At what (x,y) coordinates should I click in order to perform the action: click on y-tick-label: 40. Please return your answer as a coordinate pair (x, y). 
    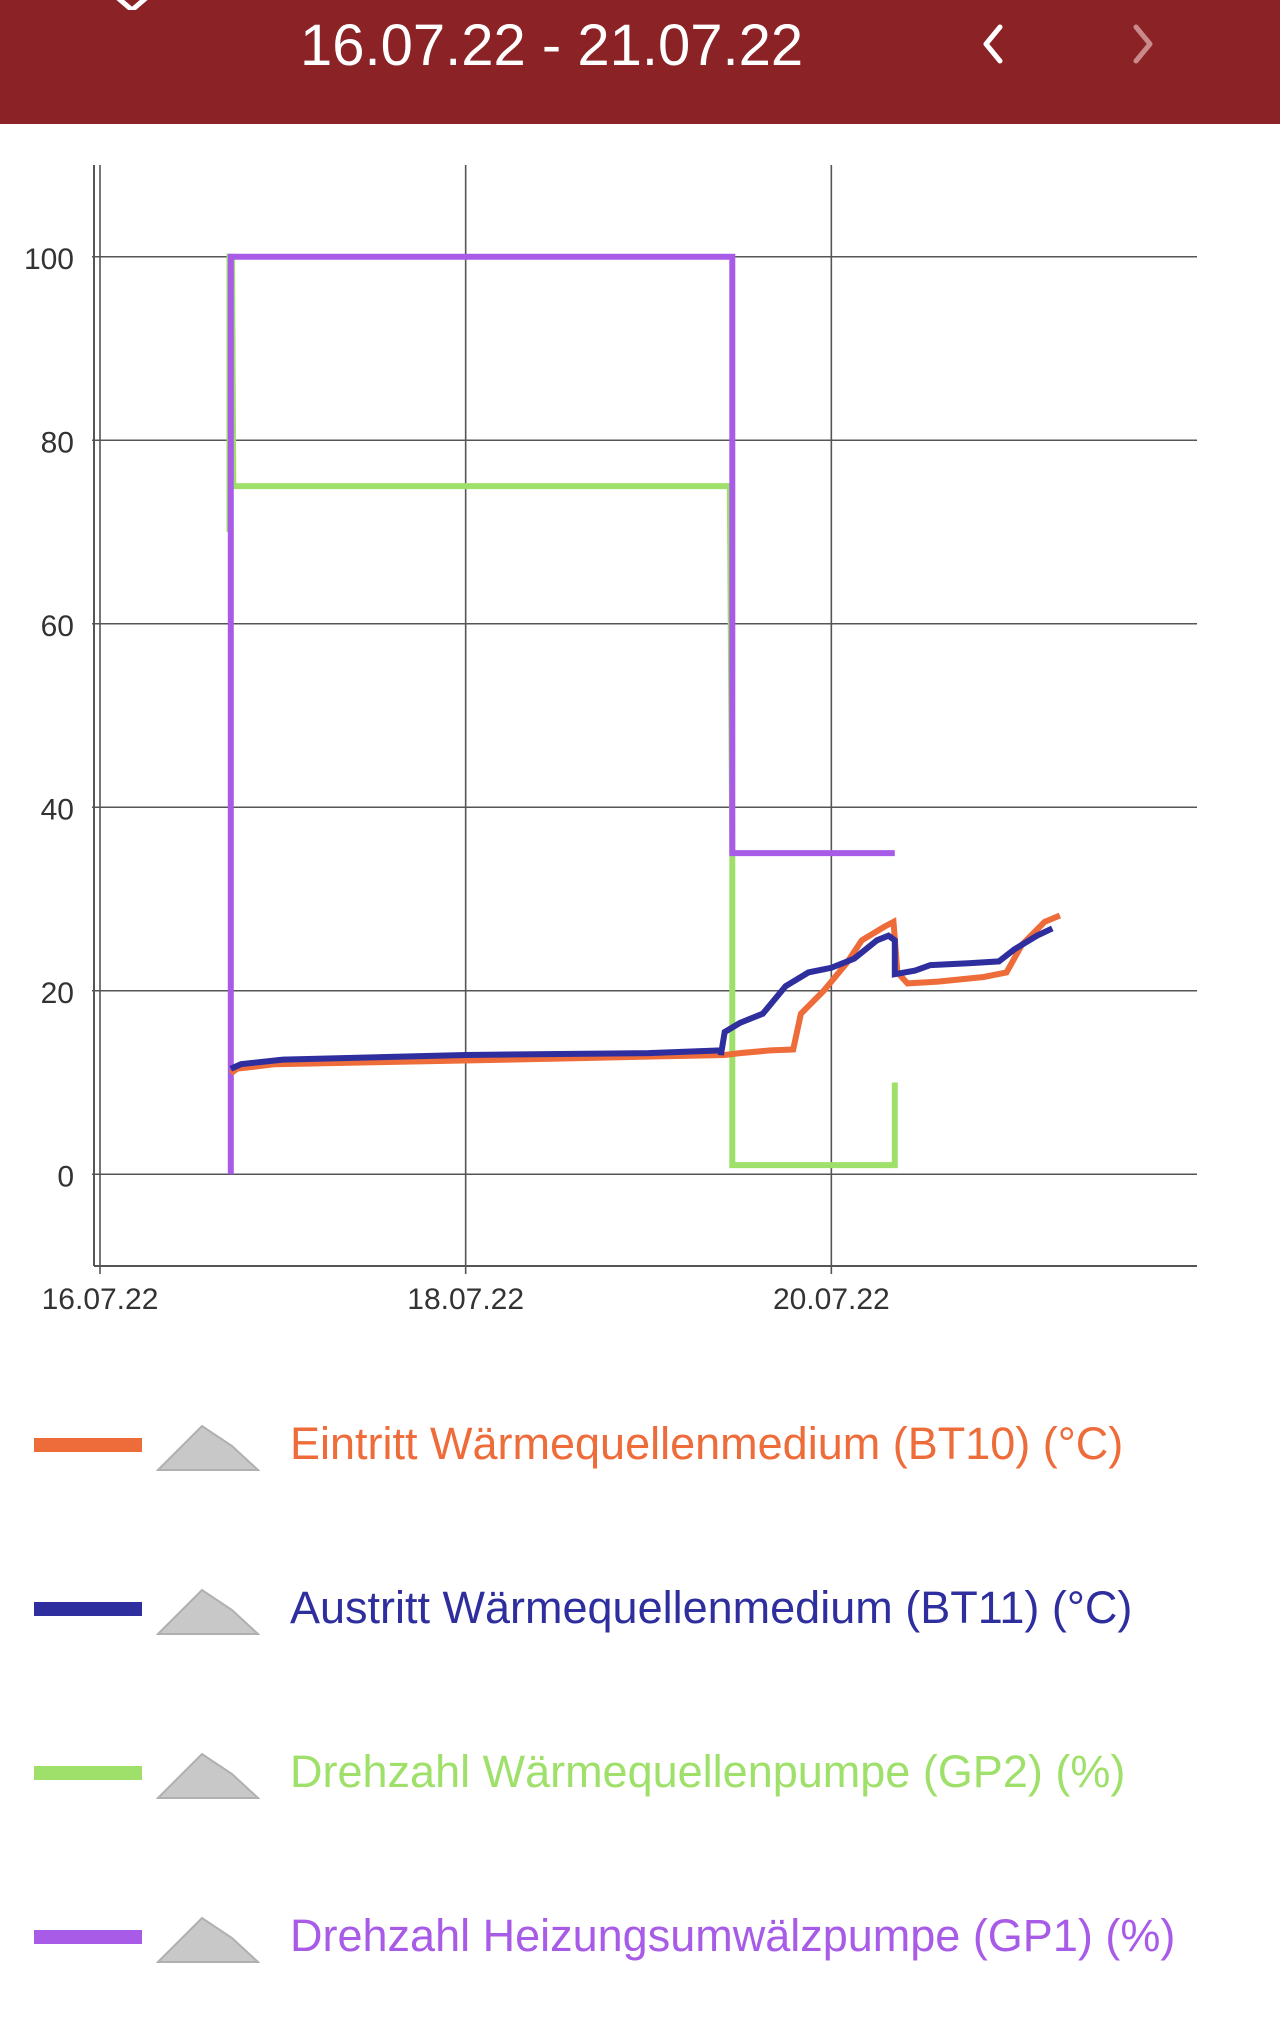
    Looking at the image, I should click on (57, 809).